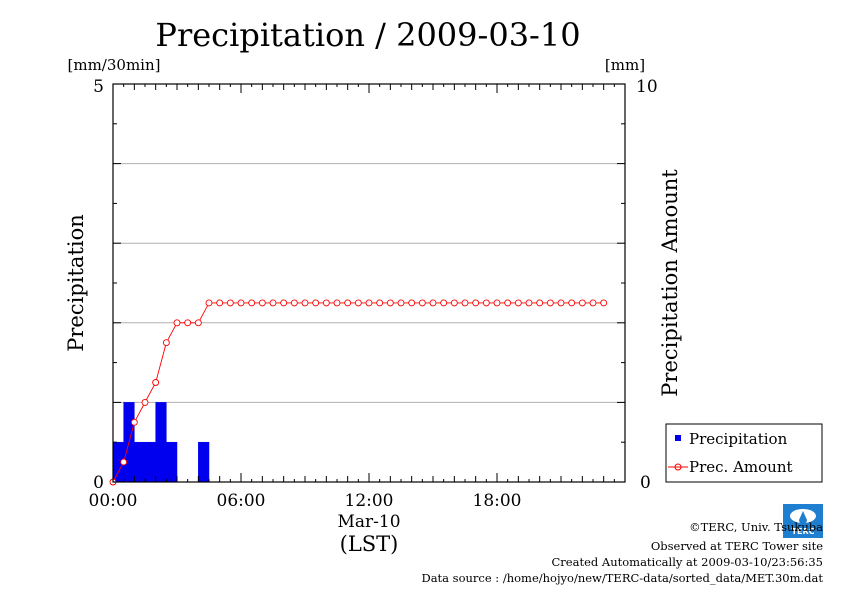 This screenshot has height=595, width=842. Describe the element at coordinates (114, 65) in the screenshot. I see `left-axis-unit: [mm/30min]` at that location.